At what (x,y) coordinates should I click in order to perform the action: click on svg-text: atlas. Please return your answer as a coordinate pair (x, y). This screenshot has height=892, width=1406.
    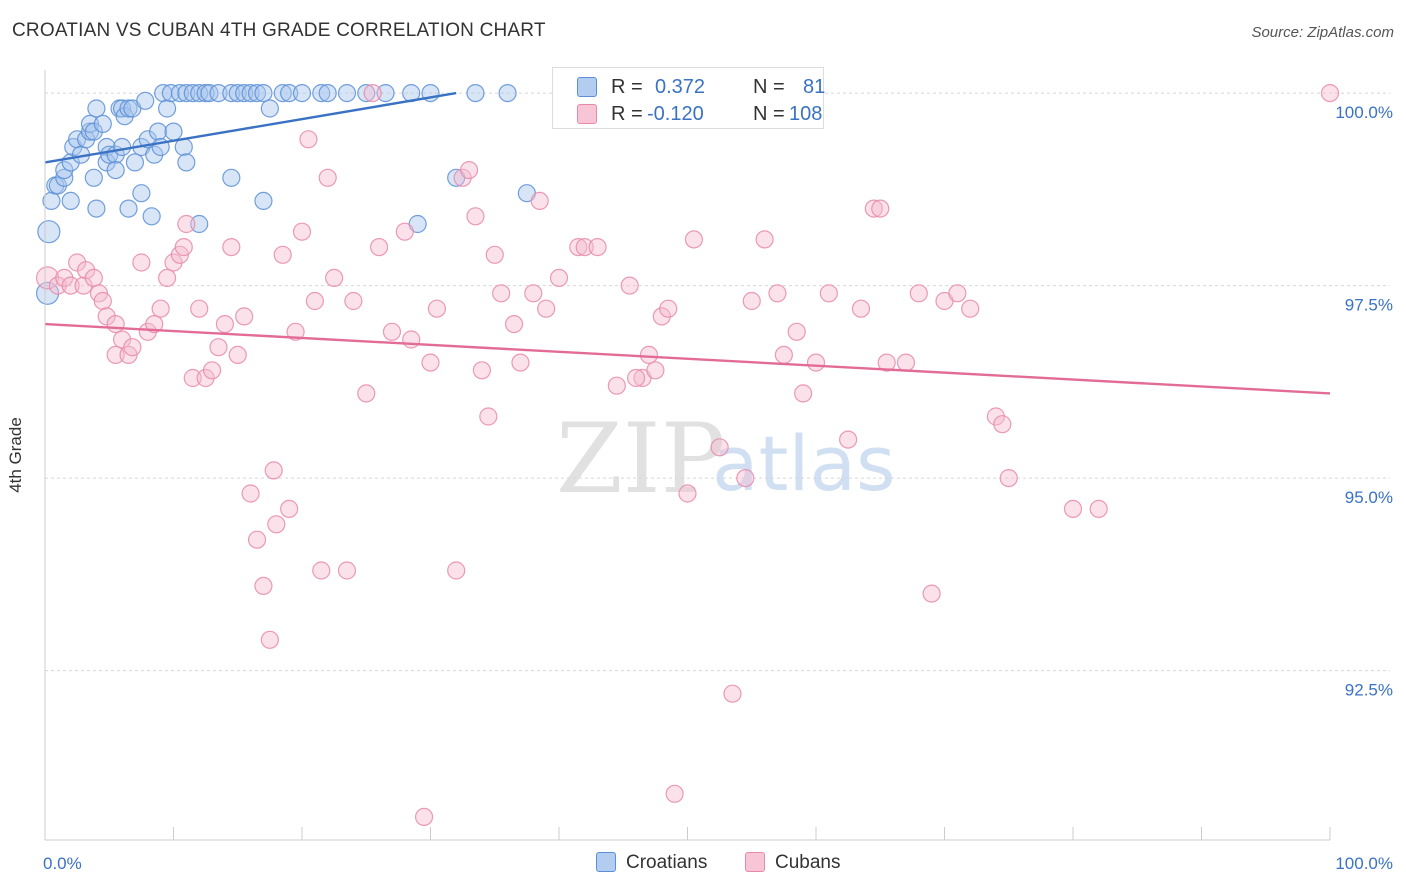
    Looking at the image, I should click on (804, 463).